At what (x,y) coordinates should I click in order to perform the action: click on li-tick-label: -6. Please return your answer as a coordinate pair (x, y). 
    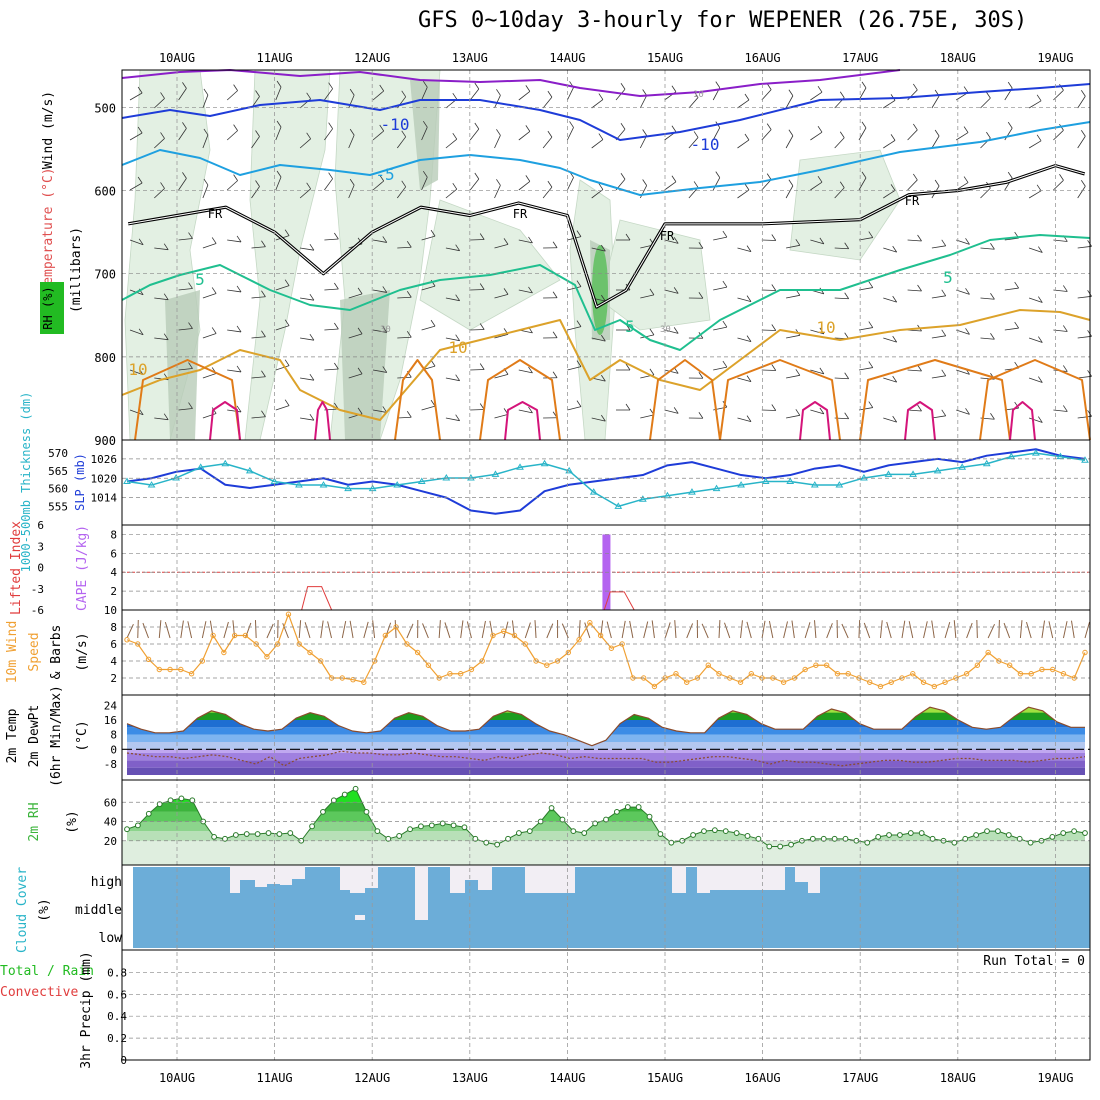
    Looking at the image, I should click on (37, 610).